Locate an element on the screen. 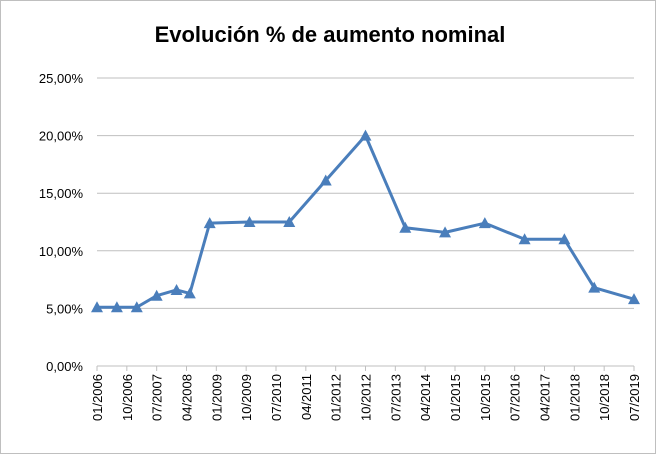 The image size is (657, 455). x-tick-label: 04/2008 is located at coordinates (187, 397).